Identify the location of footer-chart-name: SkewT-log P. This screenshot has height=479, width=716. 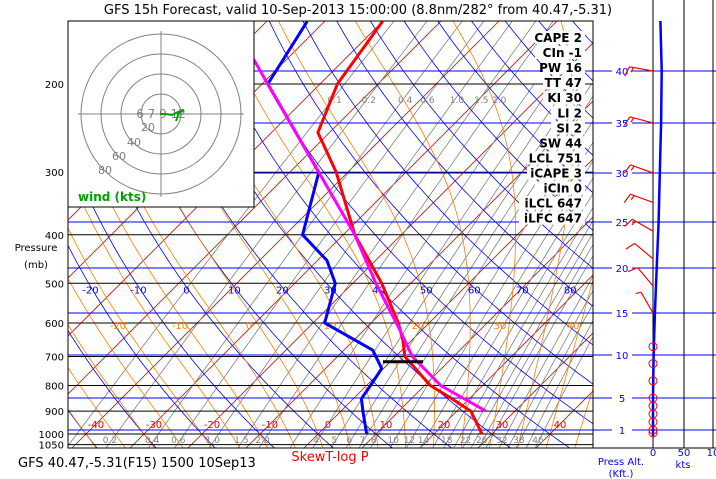
(329, 457).